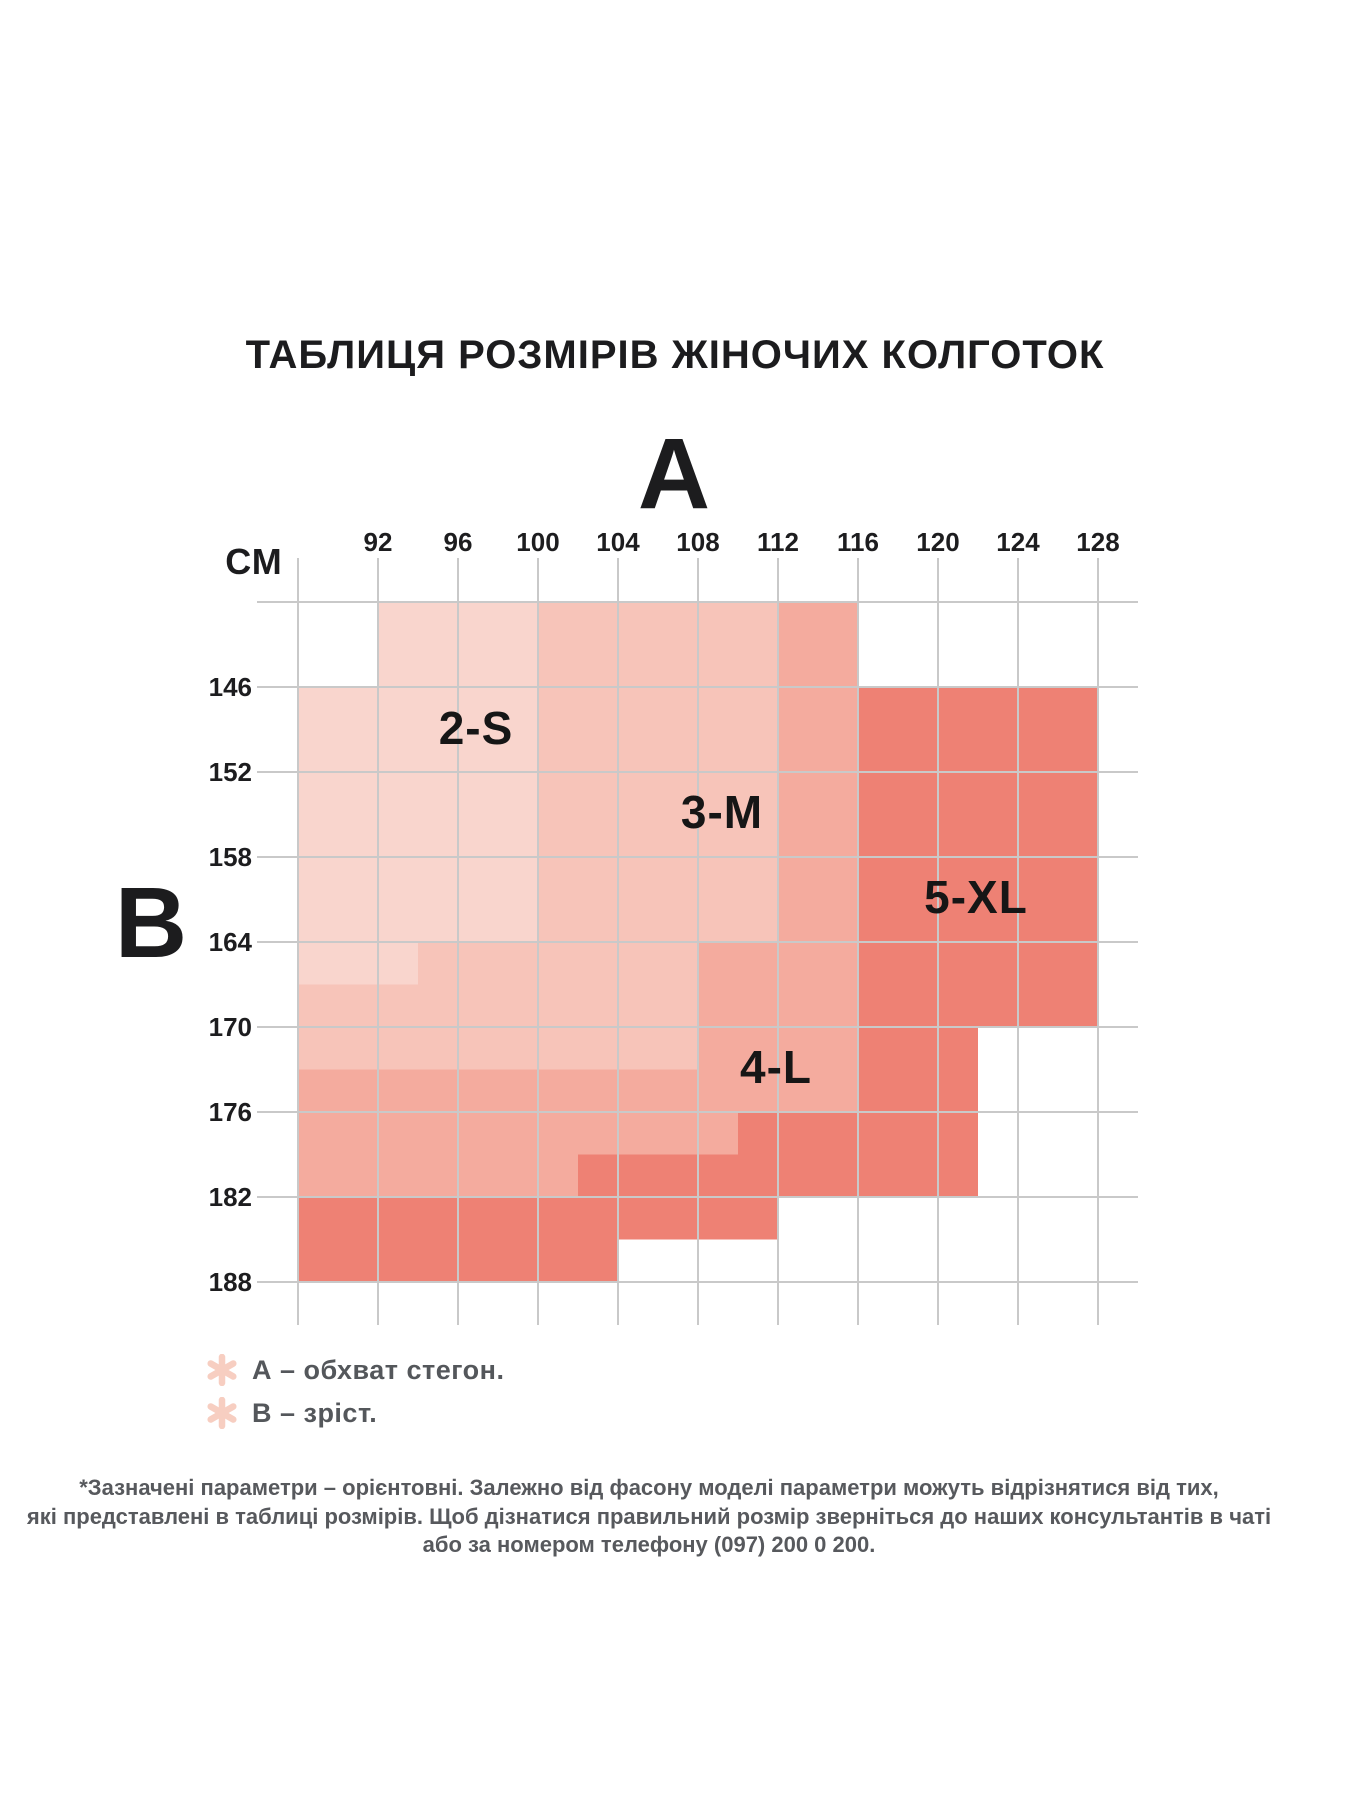  I want to click on y-tick-188: 188, so click(230, 1282).